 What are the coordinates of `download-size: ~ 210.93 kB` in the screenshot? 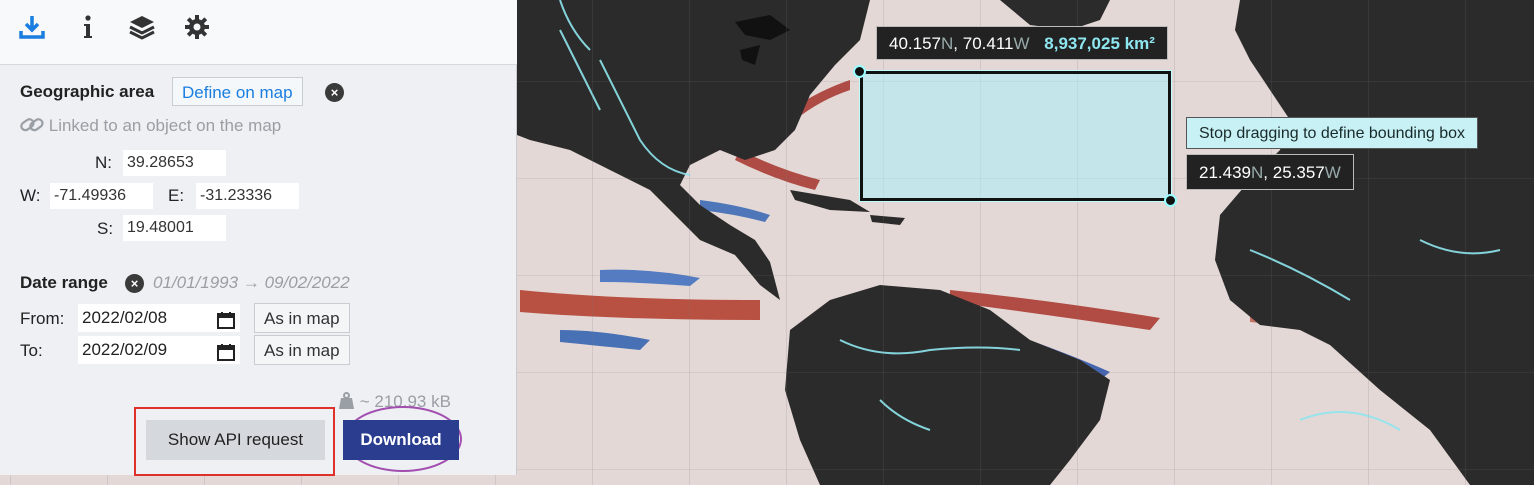 It's located at (394, 403).